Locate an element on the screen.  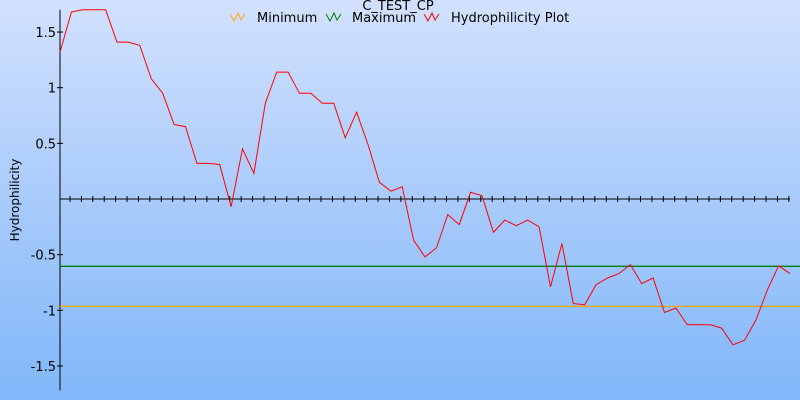
legend-label-minimum: Minimum is located at coordinates (287, 18).